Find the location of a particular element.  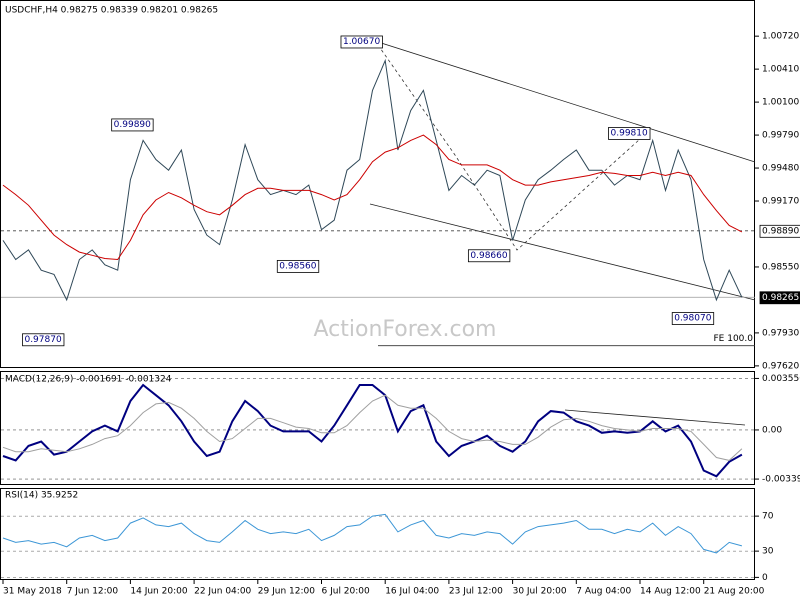

price-annotation: 1.00670 is located at coordinates (361, 42).